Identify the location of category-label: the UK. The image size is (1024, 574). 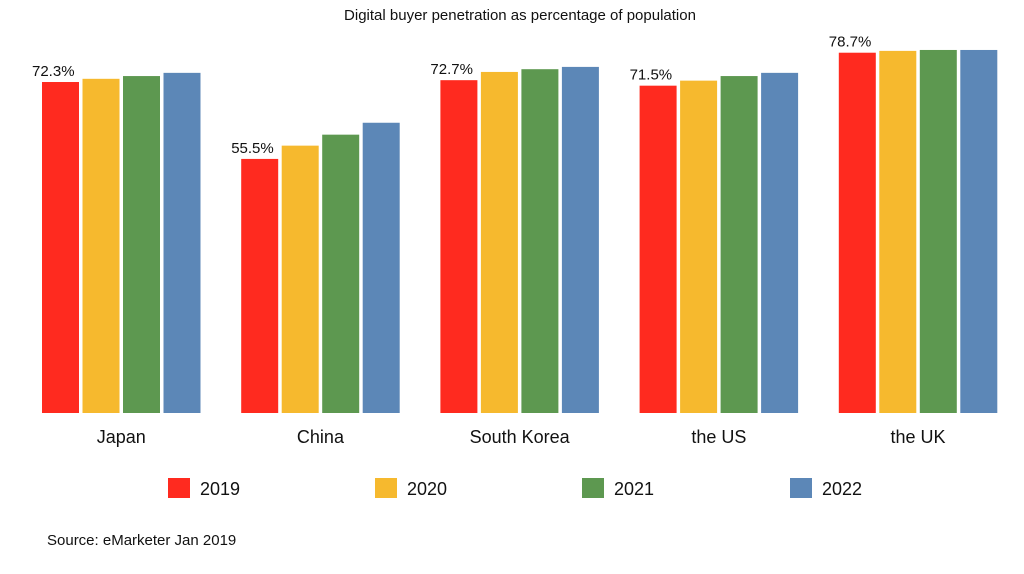
(918, 437).